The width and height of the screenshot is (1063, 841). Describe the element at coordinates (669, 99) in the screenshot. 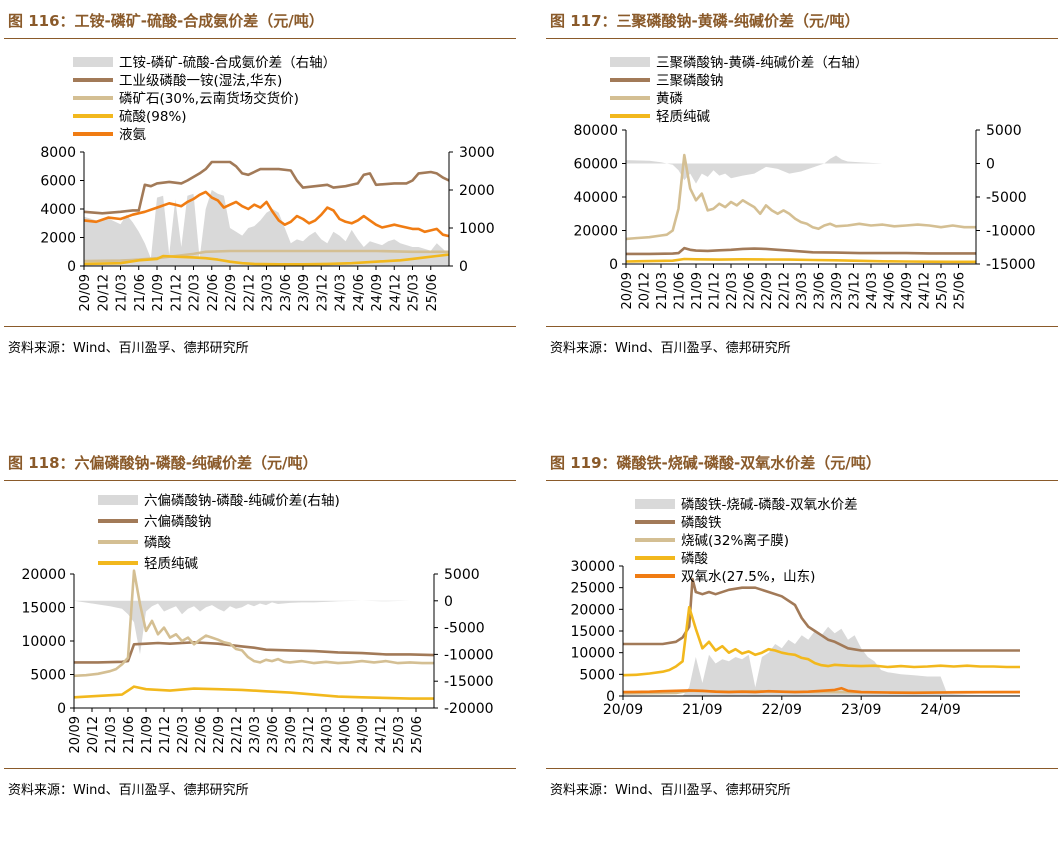

I see `legend-label: 黄磷` at that location.